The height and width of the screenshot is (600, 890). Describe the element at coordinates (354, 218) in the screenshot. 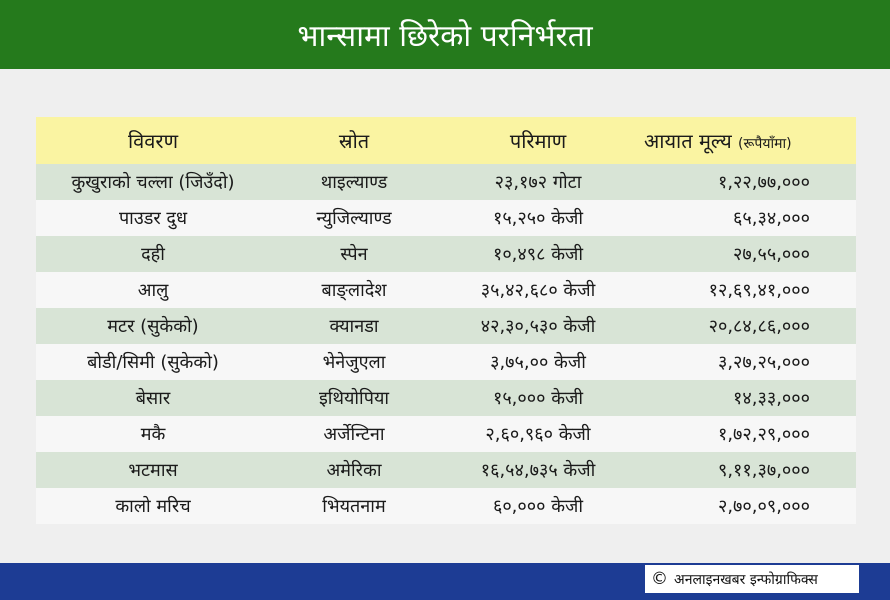

I see `cell-source: न्युजिल्याण्ड` at that location.